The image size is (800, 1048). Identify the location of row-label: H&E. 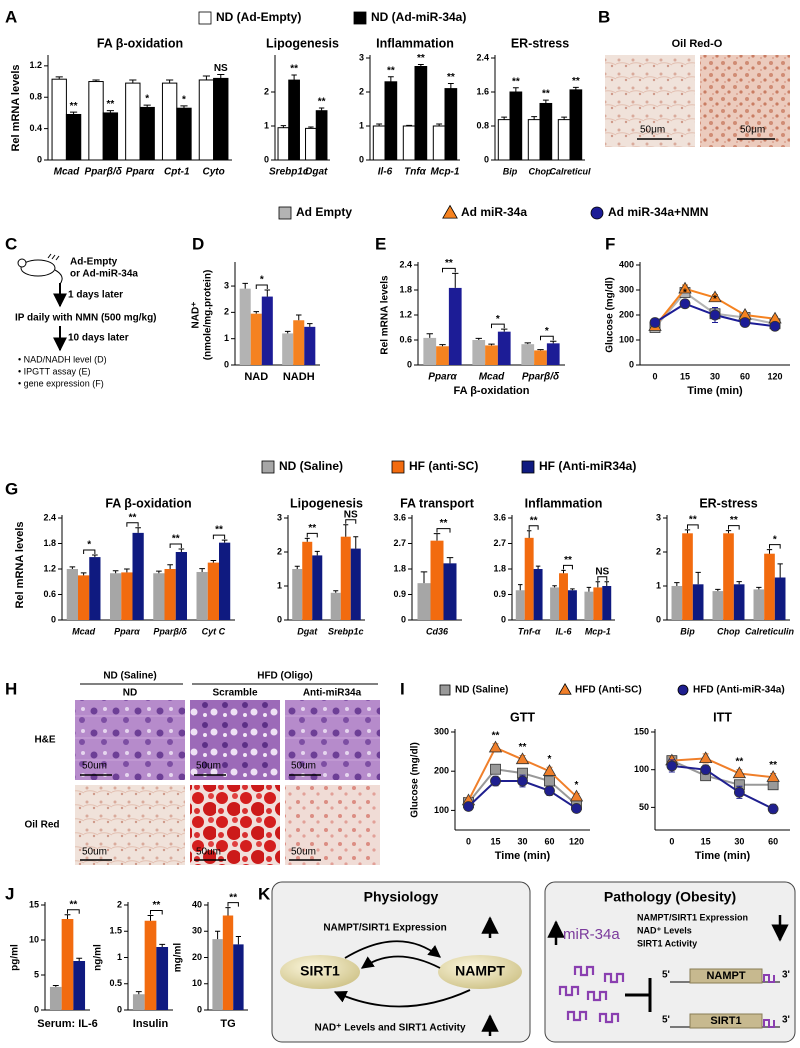
(44, 740).